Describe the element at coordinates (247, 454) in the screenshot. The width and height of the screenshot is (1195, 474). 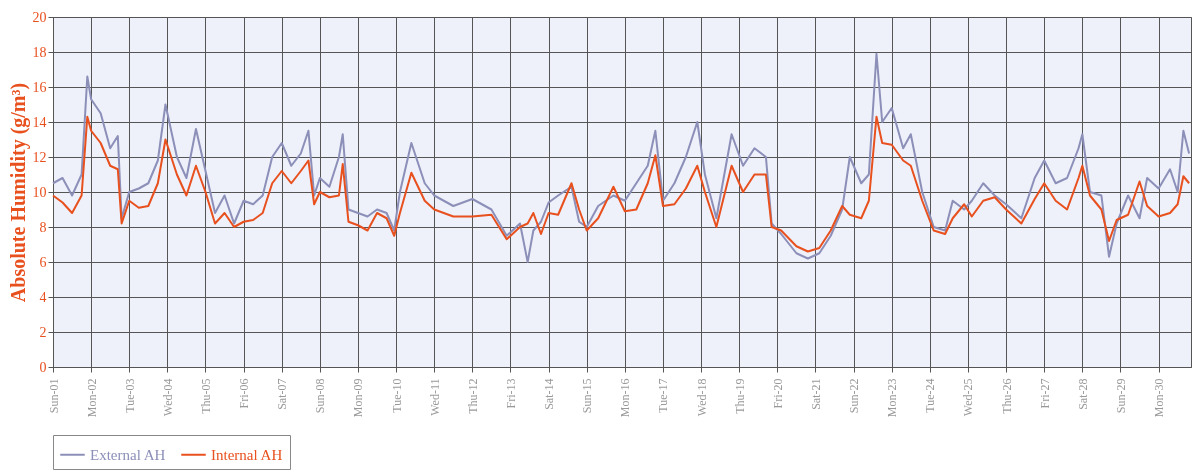
I see `legend-label: Internal AH` at that location.